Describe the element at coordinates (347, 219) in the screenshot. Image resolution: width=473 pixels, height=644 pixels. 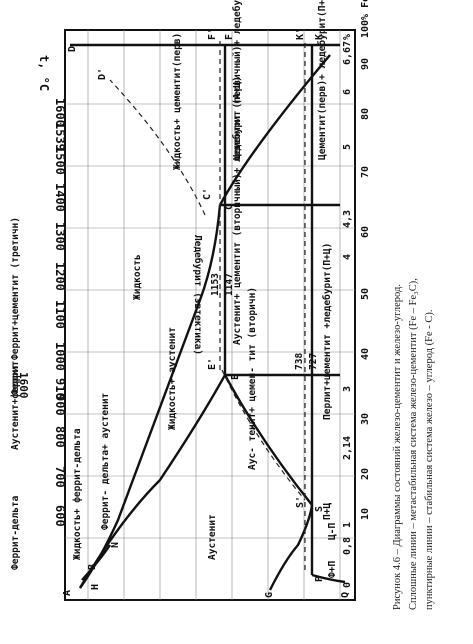
I see `c-tick: 4,3` at that location.